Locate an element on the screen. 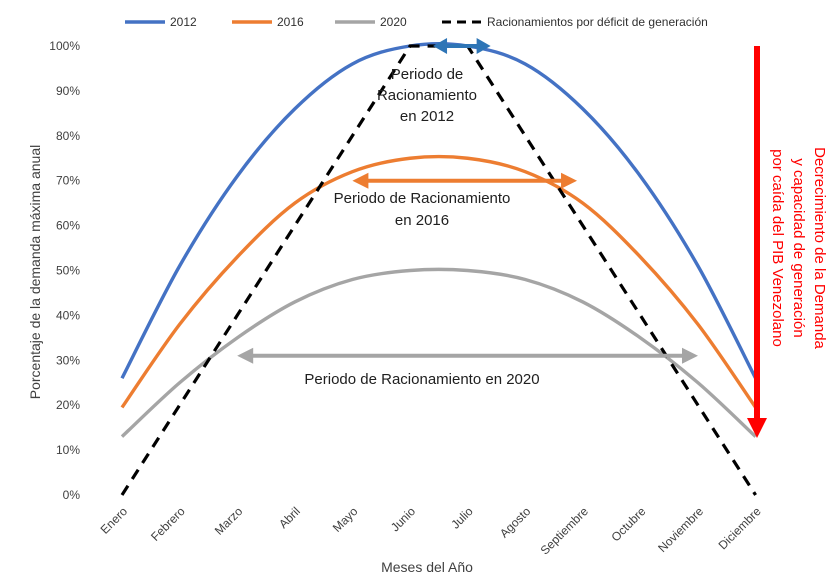 The width and height of the screenshot is (838, 579). legend-label: 2012 is located at coordinates (183, 22).